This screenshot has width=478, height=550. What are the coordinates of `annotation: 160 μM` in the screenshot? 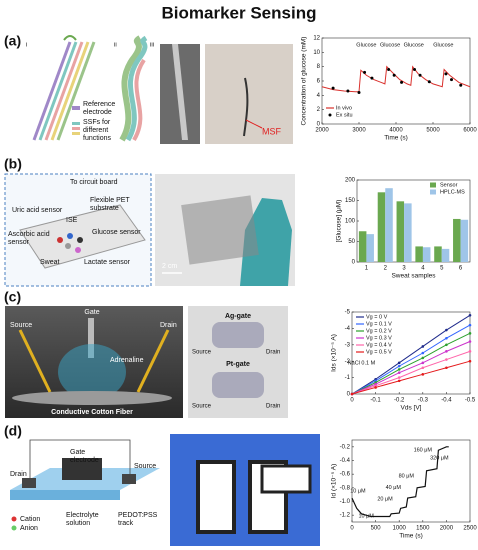 It's located at (423, 450).